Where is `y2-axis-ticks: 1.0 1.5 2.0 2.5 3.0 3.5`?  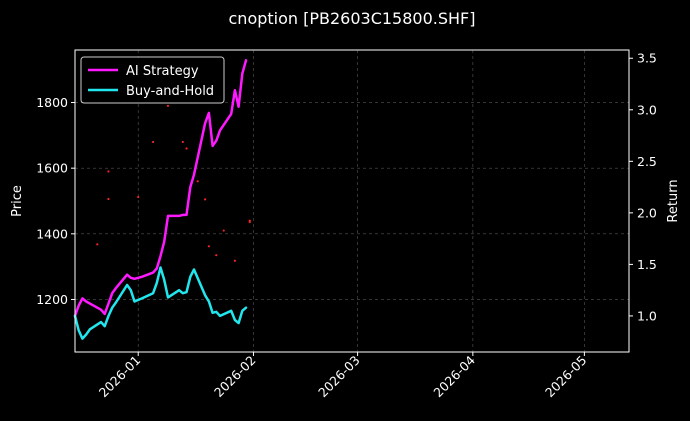
y2-axis-ticks: 1.0 1.5 2.0 2.5 3.0 3.5 is located at coordinates (643, 187).